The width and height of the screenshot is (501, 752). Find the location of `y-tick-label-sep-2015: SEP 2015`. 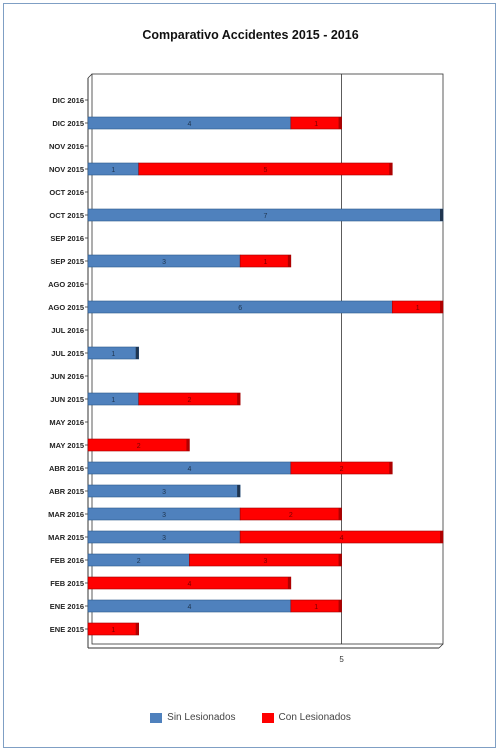

y-tick-label-sep-2015: SEP 2015 is located at coordinates (67, 261).